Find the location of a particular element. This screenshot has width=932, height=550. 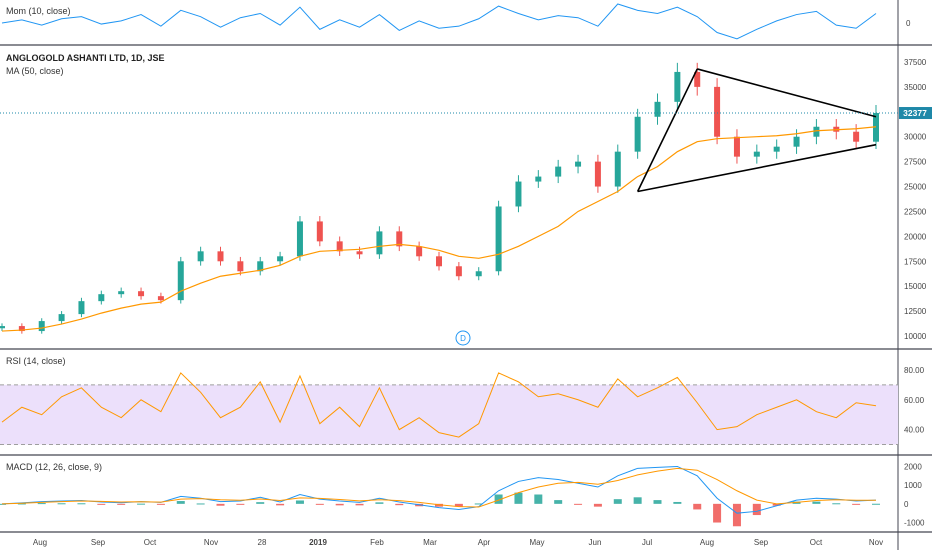

time-tick: Mar is located at coordinates (430, 542).